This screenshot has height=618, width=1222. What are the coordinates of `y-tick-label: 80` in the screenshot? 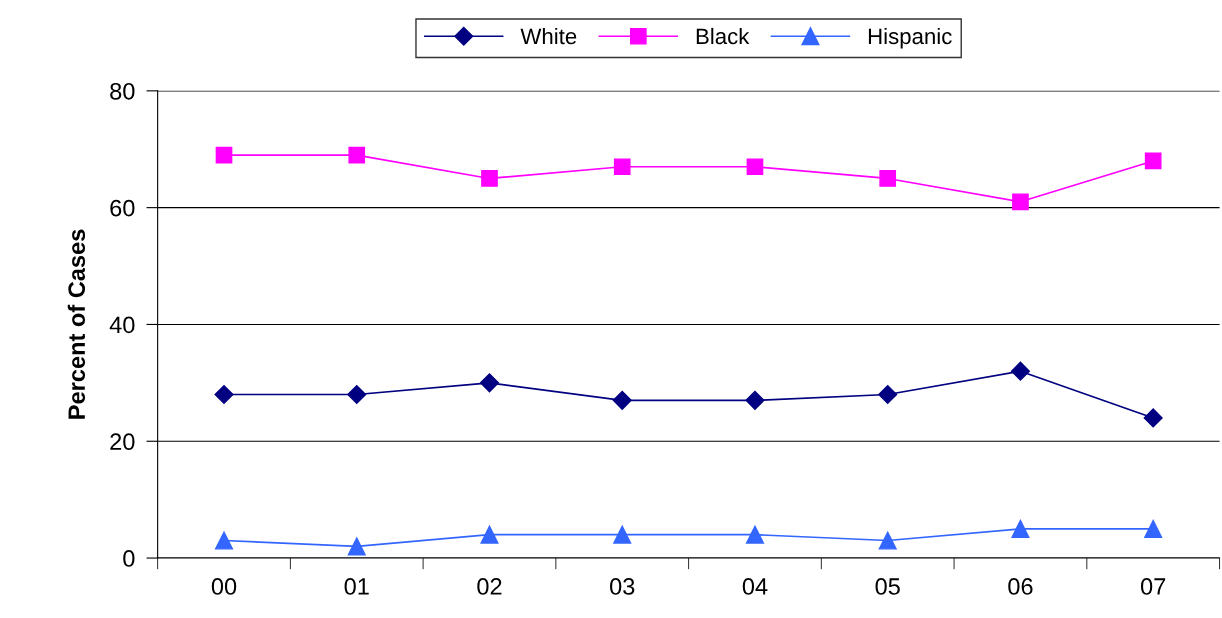 It's located at (122, 91).